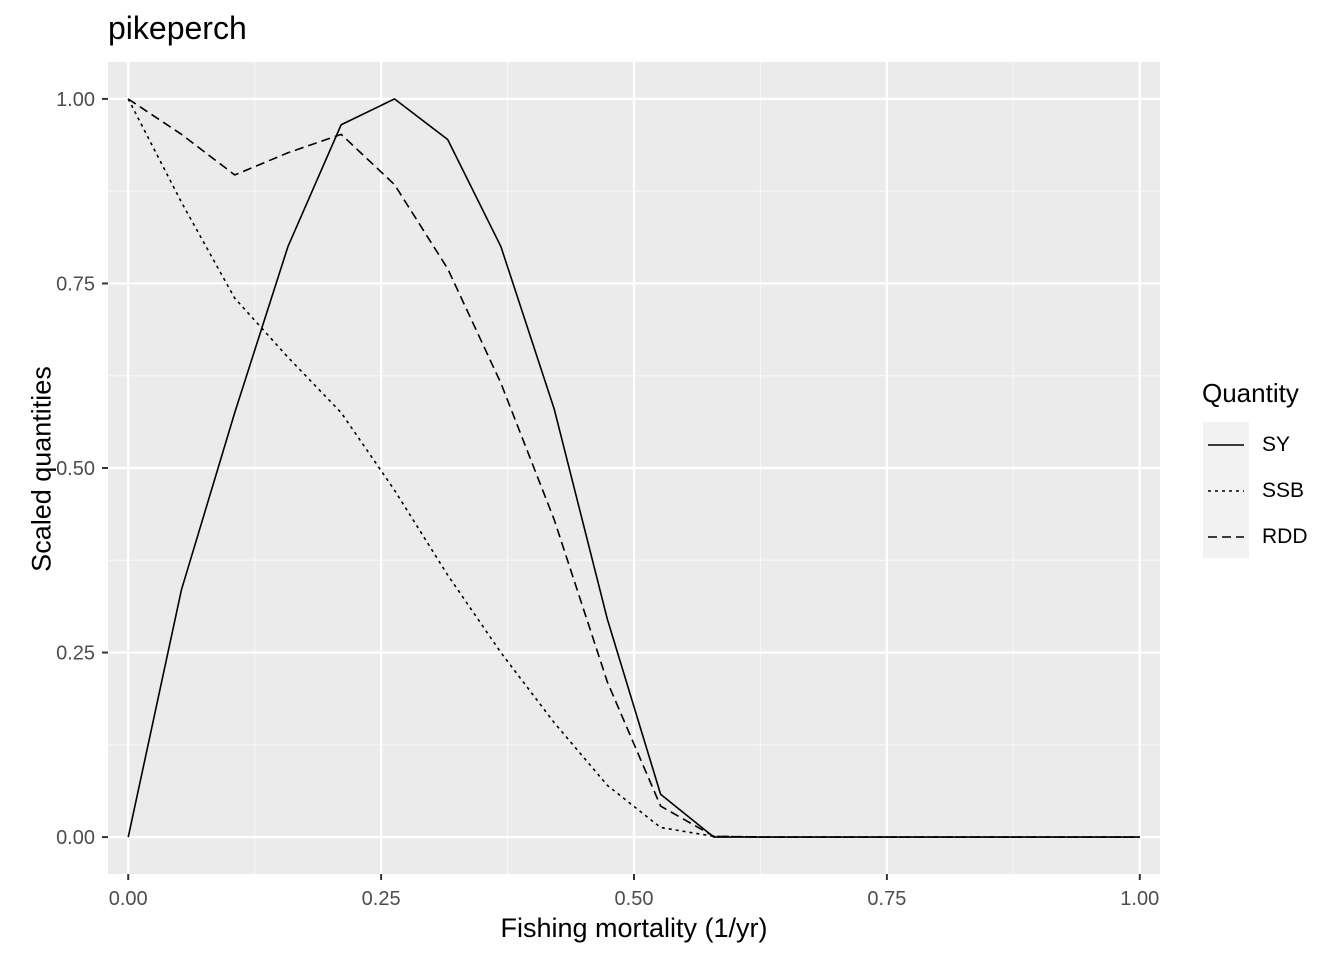 This screenshot has width=1344, height=960. I want to click on y-tick-label: 1.00, so click(75, 100).